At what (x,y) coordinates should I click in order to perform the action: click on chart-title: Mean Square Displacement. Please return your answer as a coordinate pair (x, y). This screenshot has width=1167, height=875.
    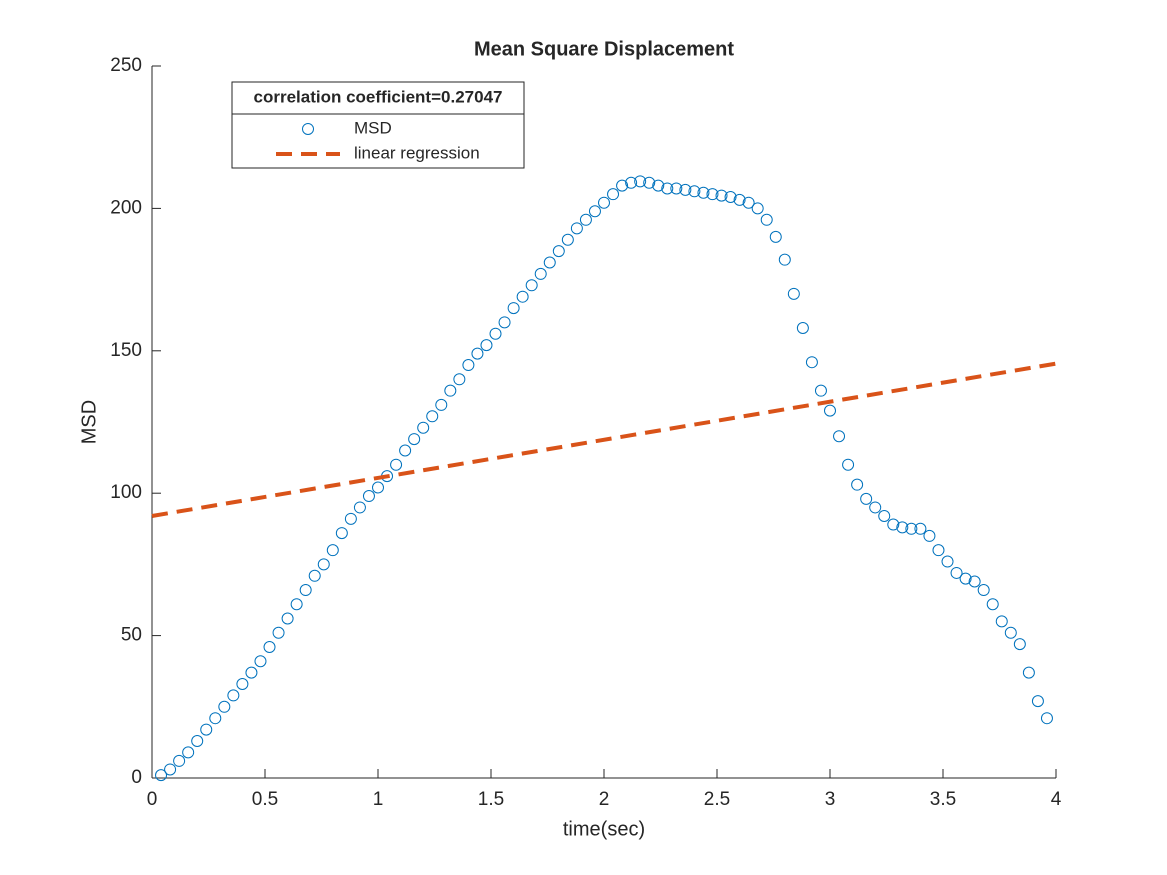
    Looking at the image, I should click on (604, 49).